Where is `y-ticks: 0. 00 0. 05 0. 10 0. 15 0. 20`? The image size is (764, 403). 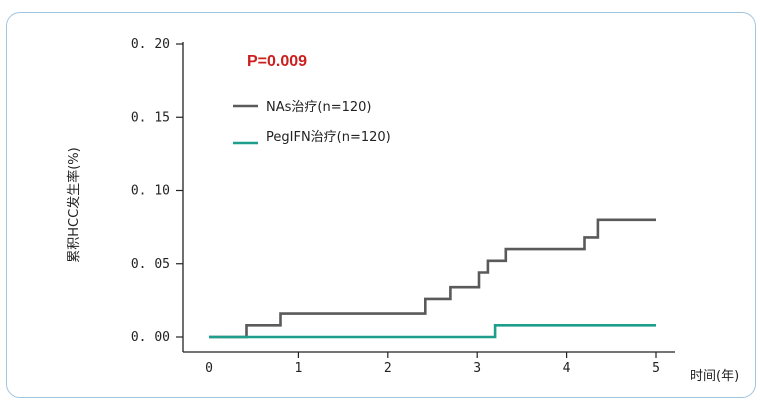 y-ticks: 0. 00 0. 05 0. 10 0. 15 0. 20 is located at coordinates (157, 191).